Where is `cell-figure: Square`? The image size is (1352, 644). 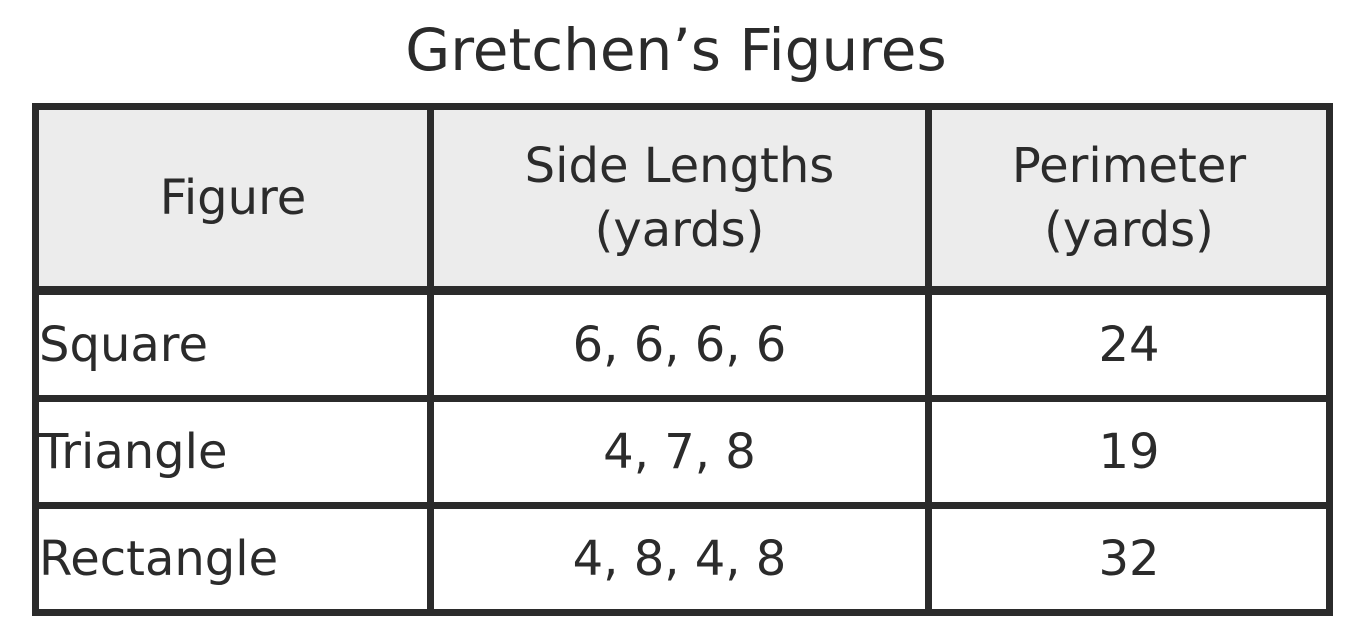
cell-figure: Square is located at coordinates (233, 344).